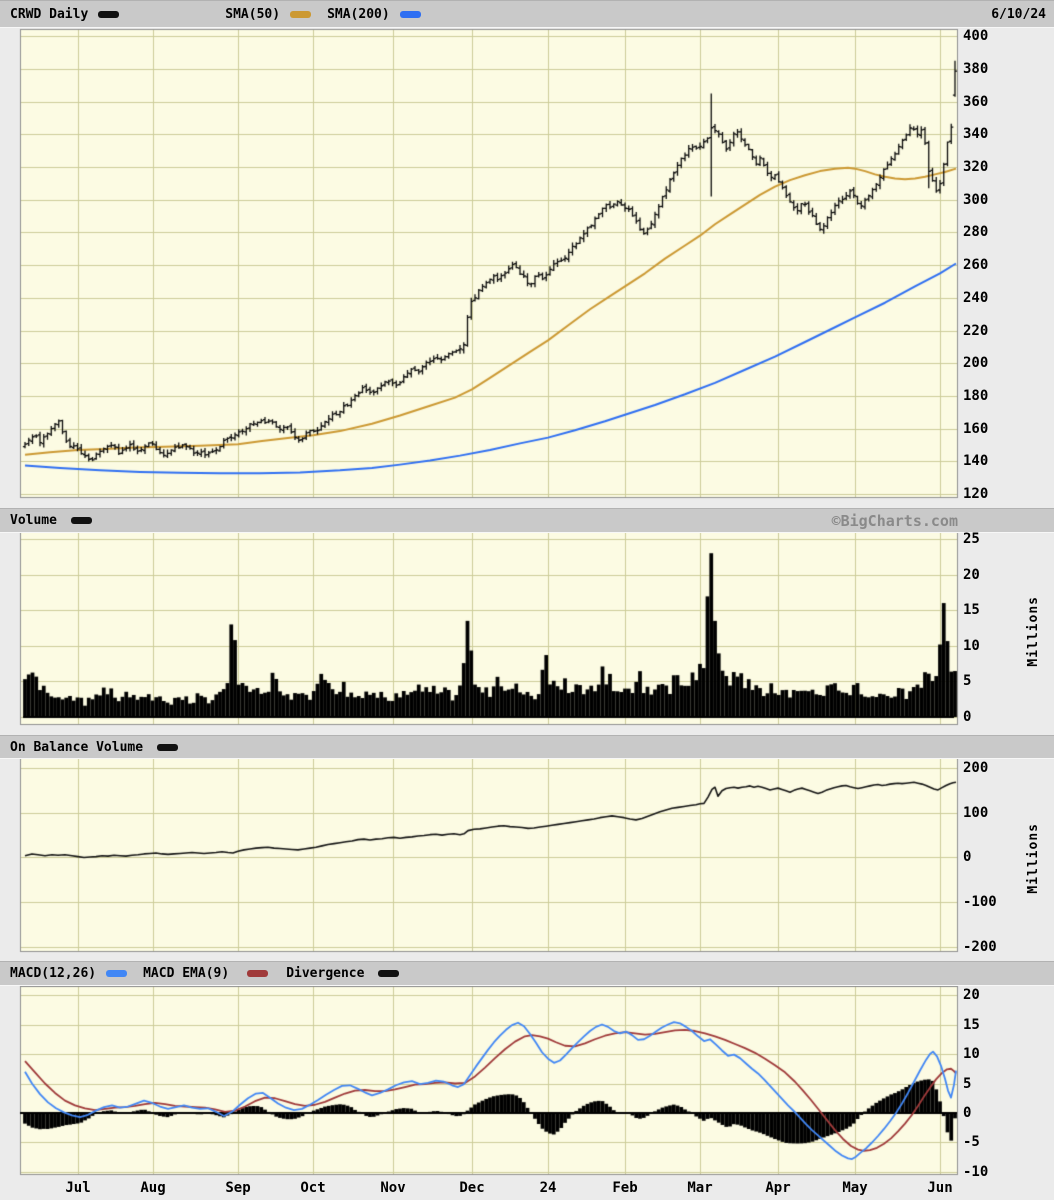  What do you see at coordinates (976, 767) in the screenshot?
I see `obv-axis-tick: 200` at bounding box center [976, 767].